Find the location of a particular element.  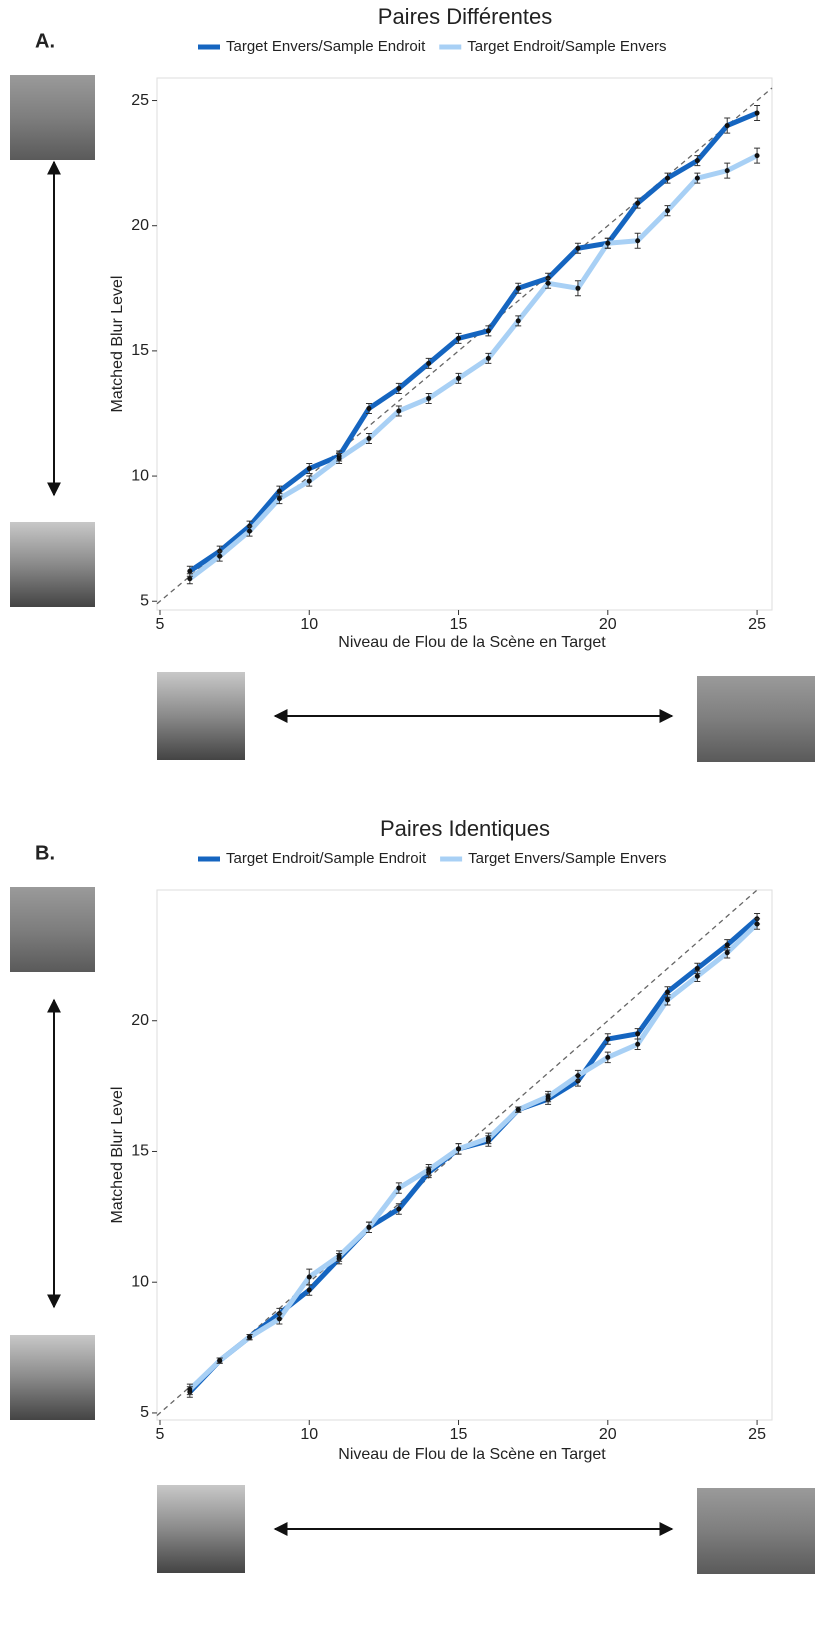

legend-label: Target Envers/Sample Envers is located at coordinates (567, 858).